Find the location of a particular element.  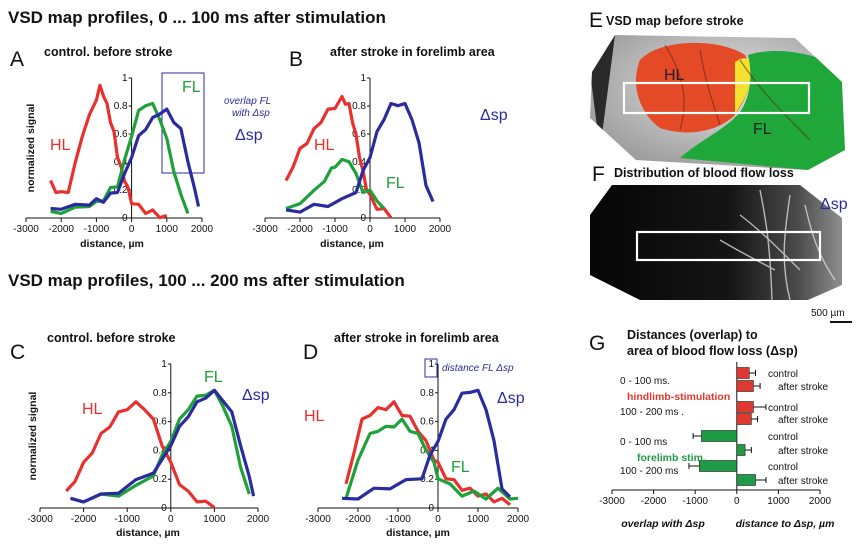

panel-g-time-label-0: 0 - 100 ms. is located at coordinates (645, 381).